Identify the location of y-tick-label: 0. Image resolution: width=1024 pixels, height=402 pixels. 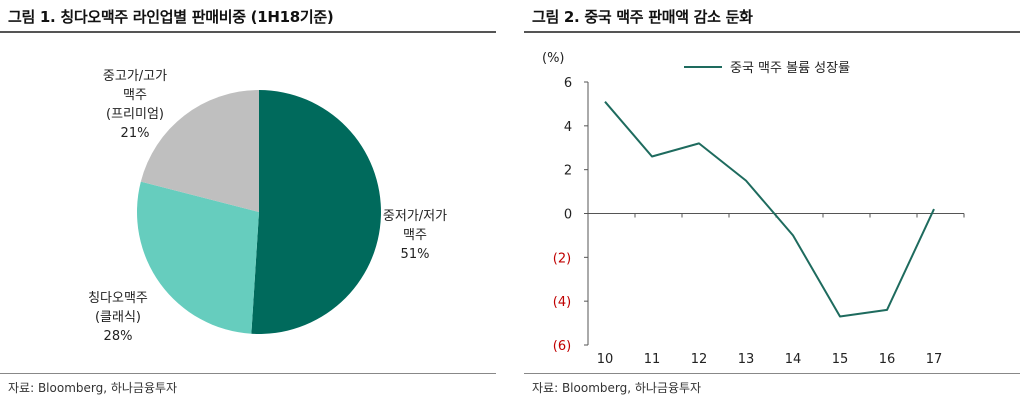
(568, 215).